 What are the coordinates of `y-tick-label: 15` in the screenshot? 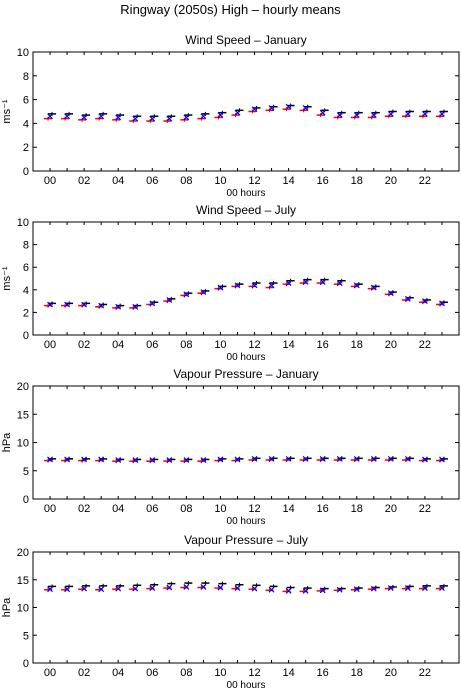 It's located at (23, 415).